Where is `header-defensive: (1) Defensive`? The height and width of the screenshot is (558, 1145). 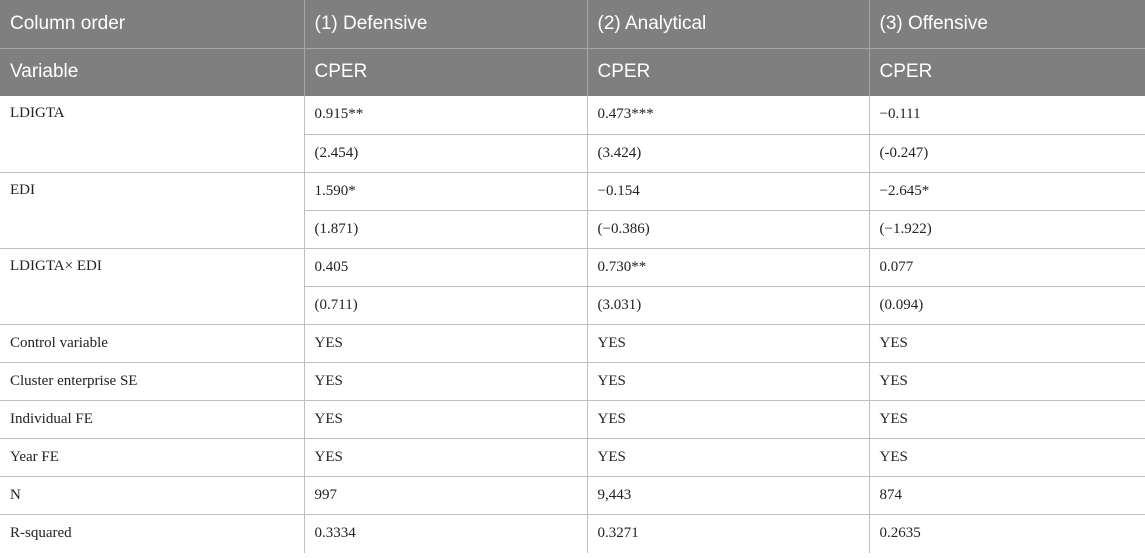 header-defensive: (1) Defensive is located at coordinates (446, 24).